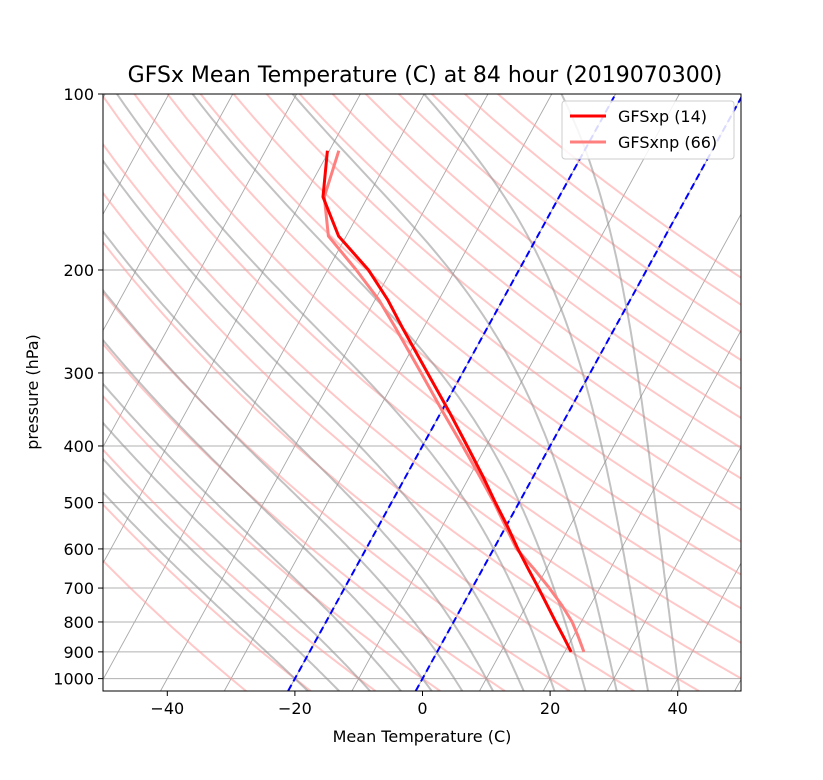 This screenshot has height=780, width=823. I want to click on y-tick-label: 800, so click(78, 622).